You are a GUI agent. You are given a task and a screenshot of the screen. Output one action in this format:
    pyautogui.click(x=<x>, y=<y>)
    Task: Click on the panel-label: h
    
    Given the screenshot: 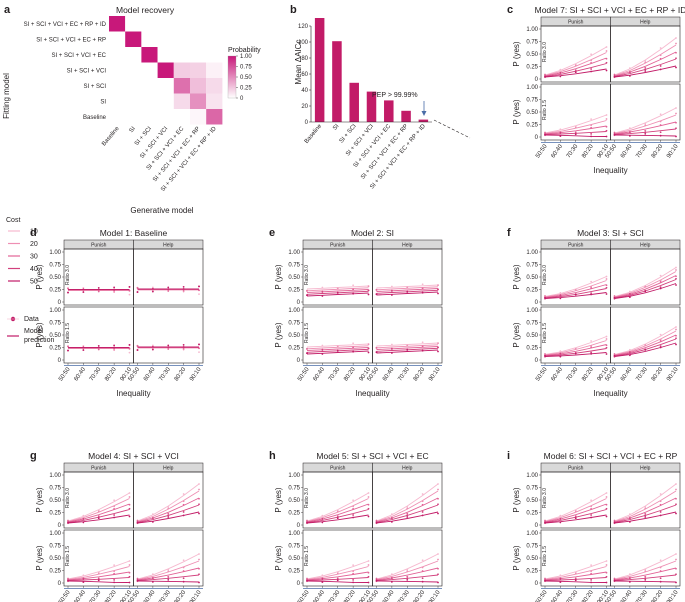 What is the action you would take?
    pyautogui.click(x=272, y=456)
    